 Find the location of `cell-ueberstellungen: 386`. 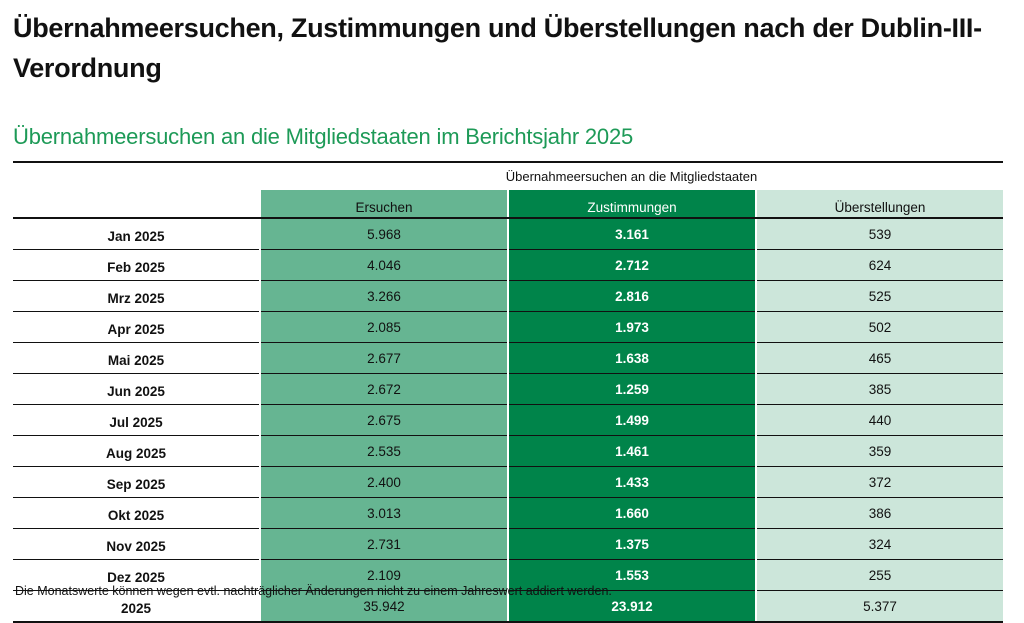

cell-ueberstellungen: 386 is located at coordinates (880, 513).